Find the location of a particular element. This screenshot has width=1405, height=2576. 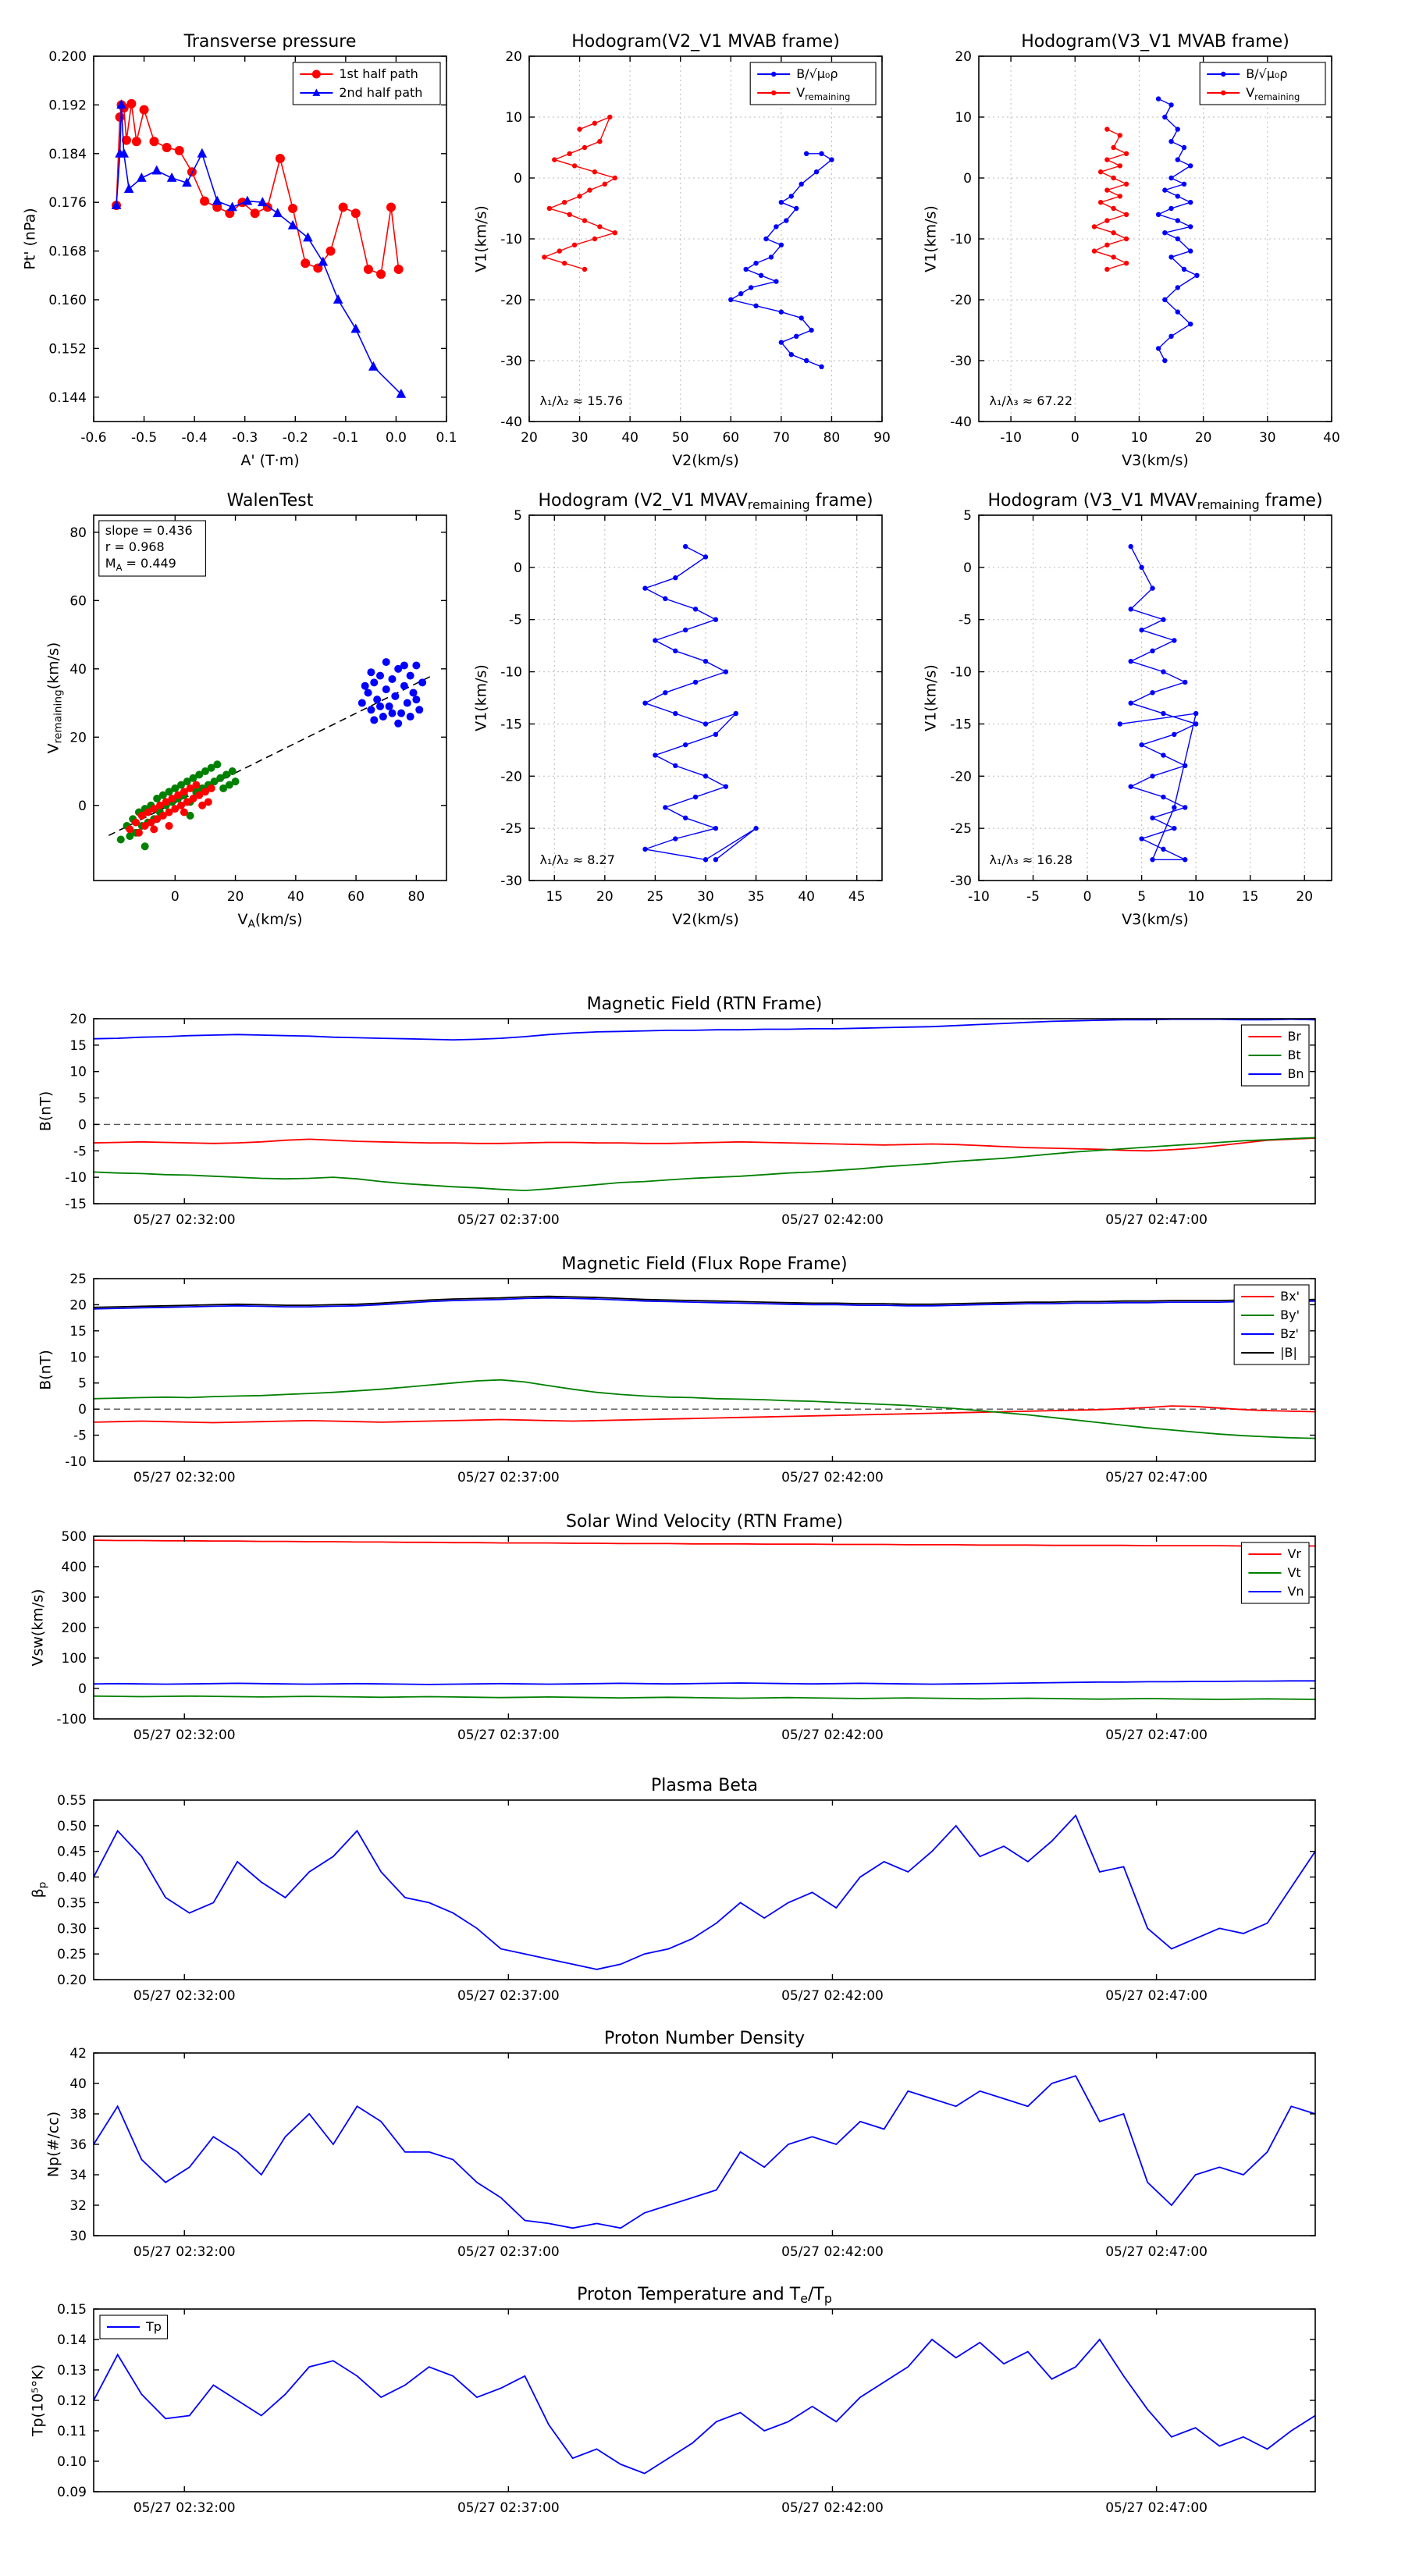

y-tick-label: -40 is located at coordinates (961, 422).